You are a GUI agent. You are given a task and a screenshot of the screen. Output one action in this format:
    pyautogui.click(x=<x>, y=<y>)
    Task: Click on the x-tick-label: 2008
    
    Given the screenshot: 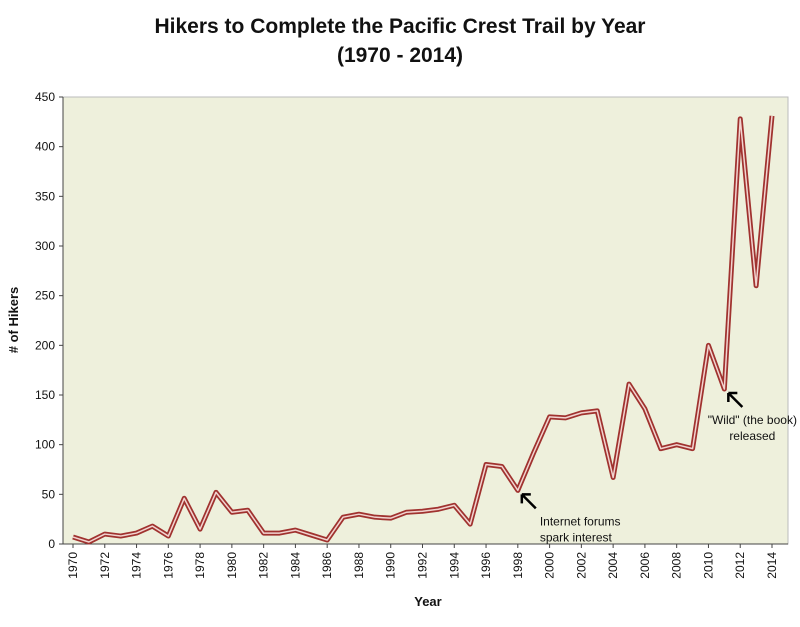 What is the action you would take?
    pyautogui.click(x=677, y=565)
    